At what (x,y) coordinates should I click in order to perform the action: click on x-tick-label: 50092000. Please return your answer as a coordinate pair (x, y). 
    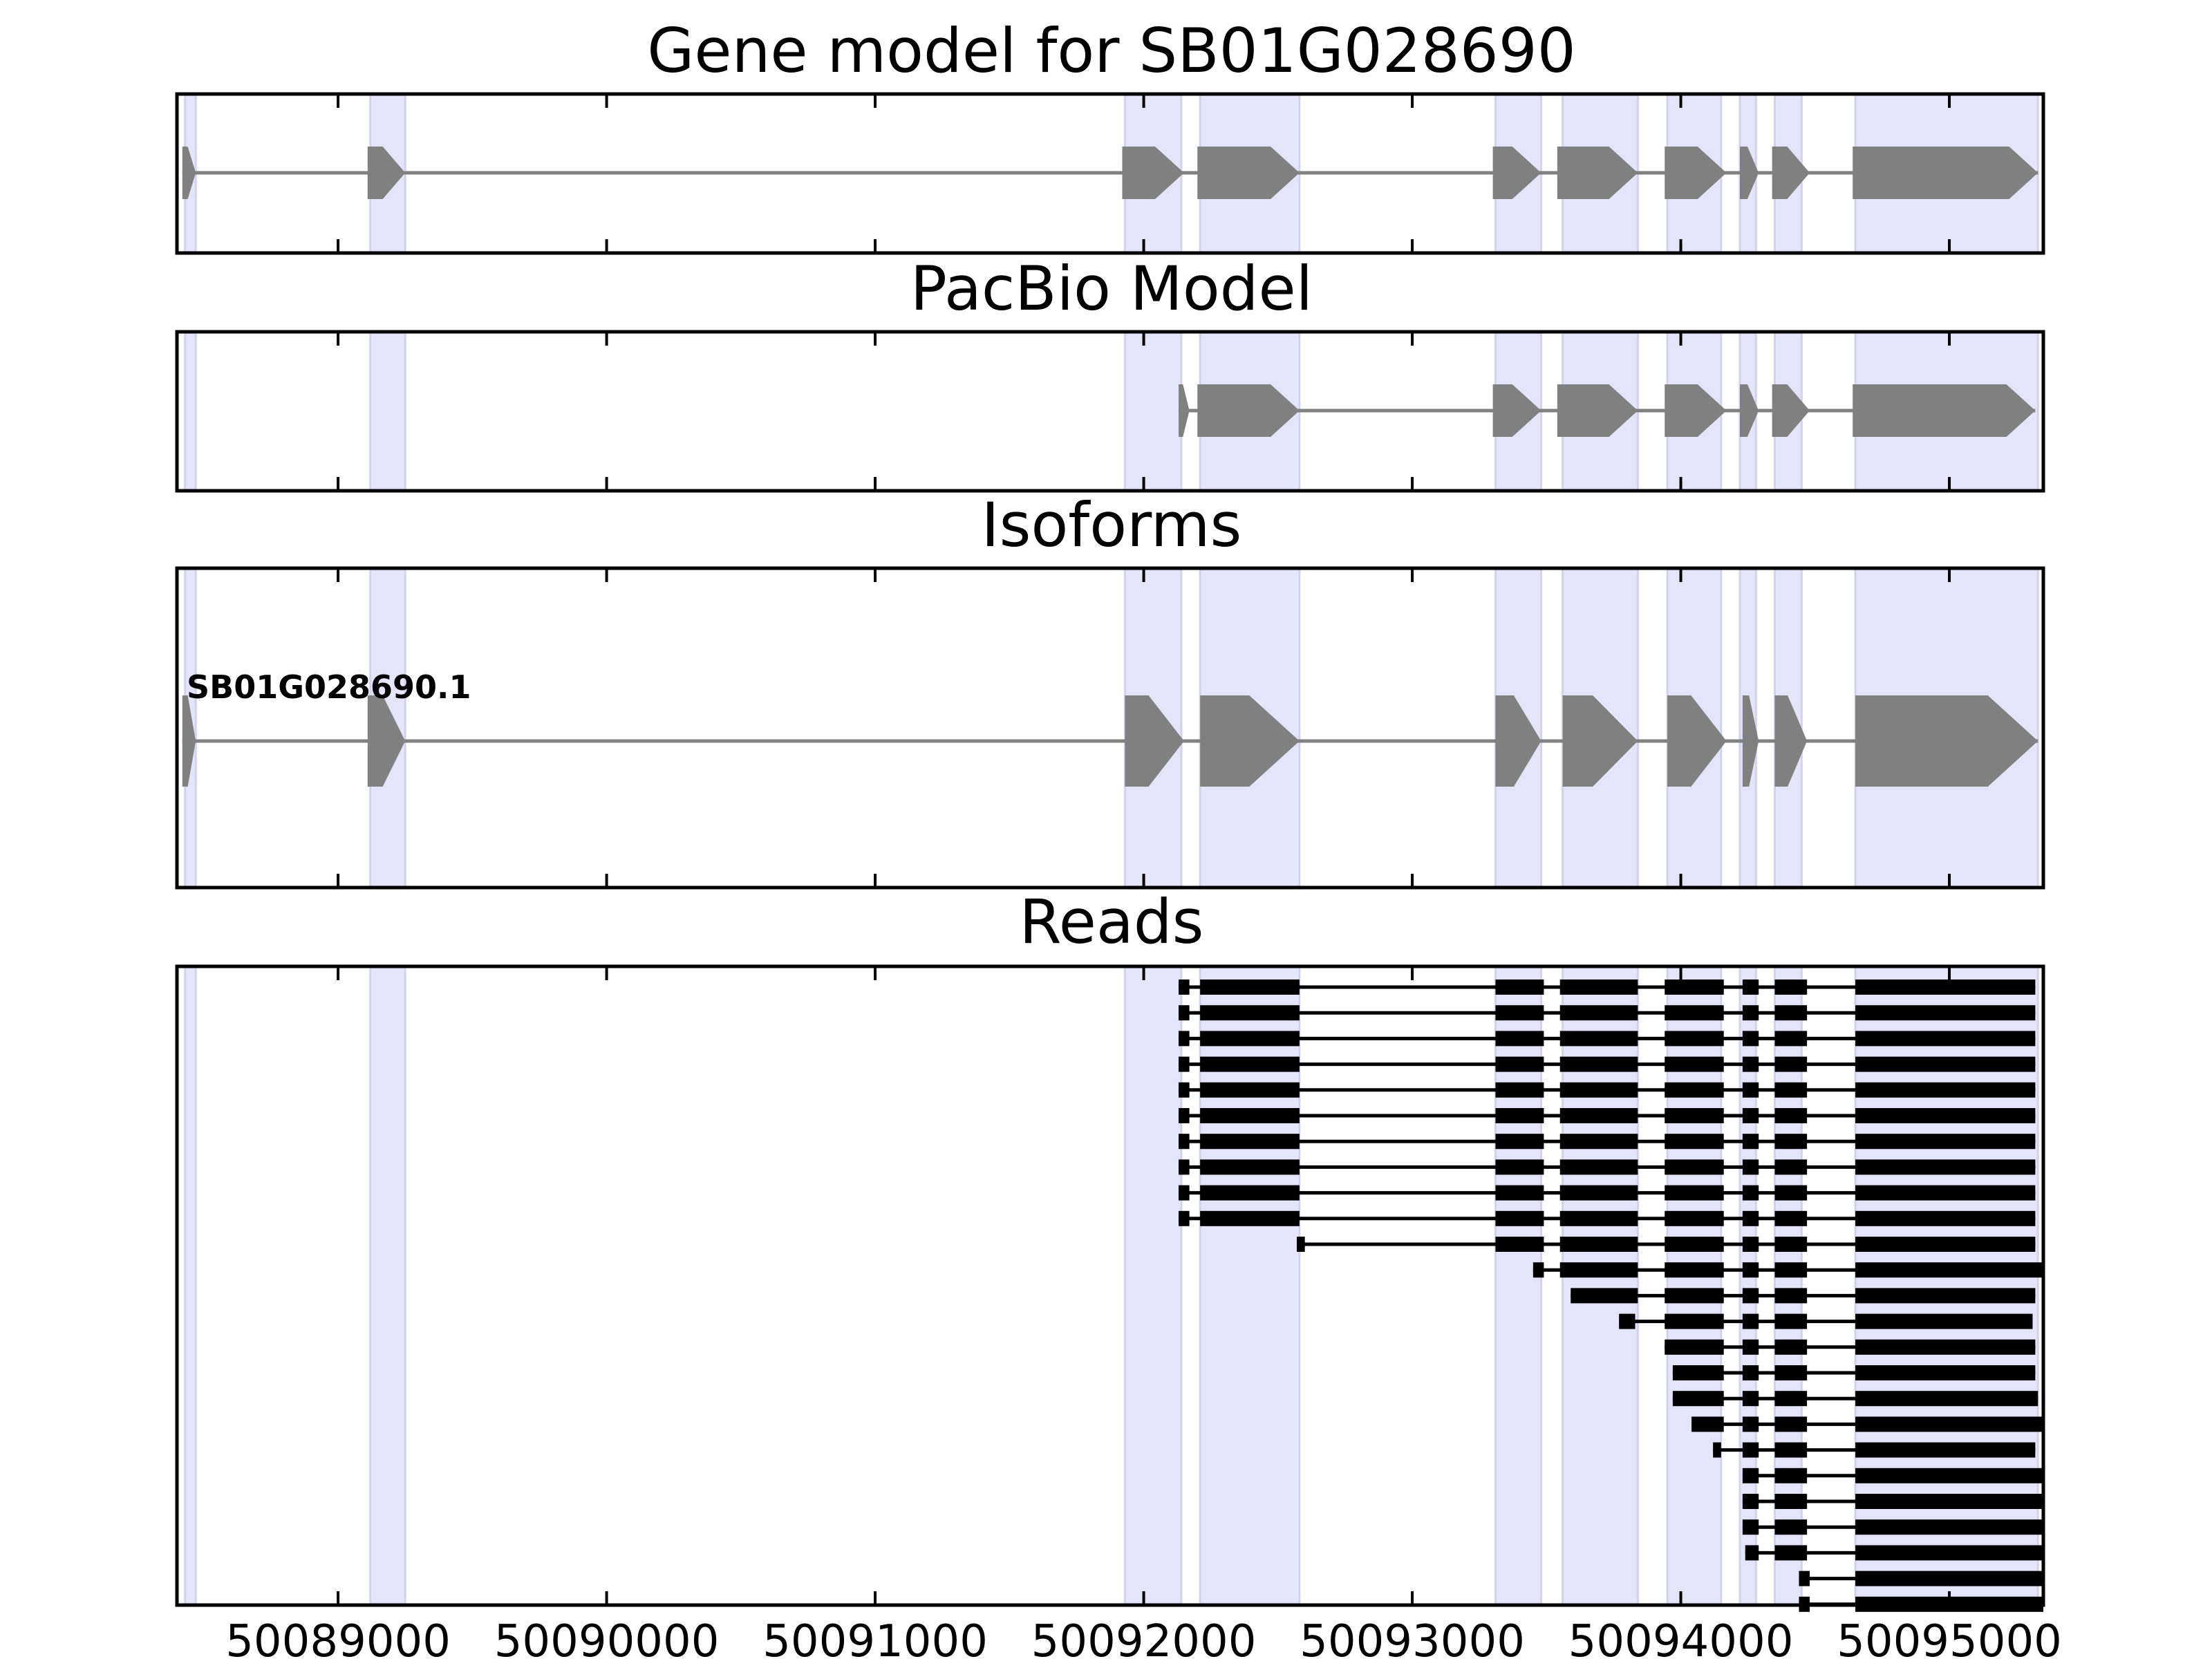
    Looking at the image, I should click on (1144, 1638).